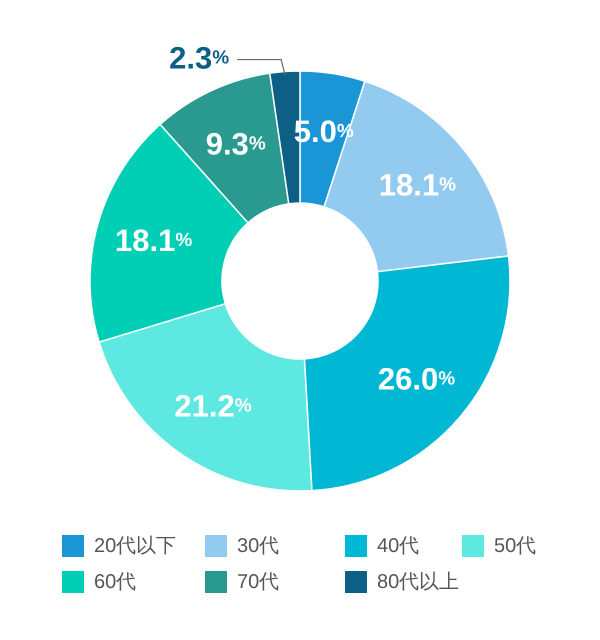 The height and width of the screenshot is (640, 600). Describe the element at coordinates (398, 546) in the screenshot. I see `legend-label: 40代` at that location.